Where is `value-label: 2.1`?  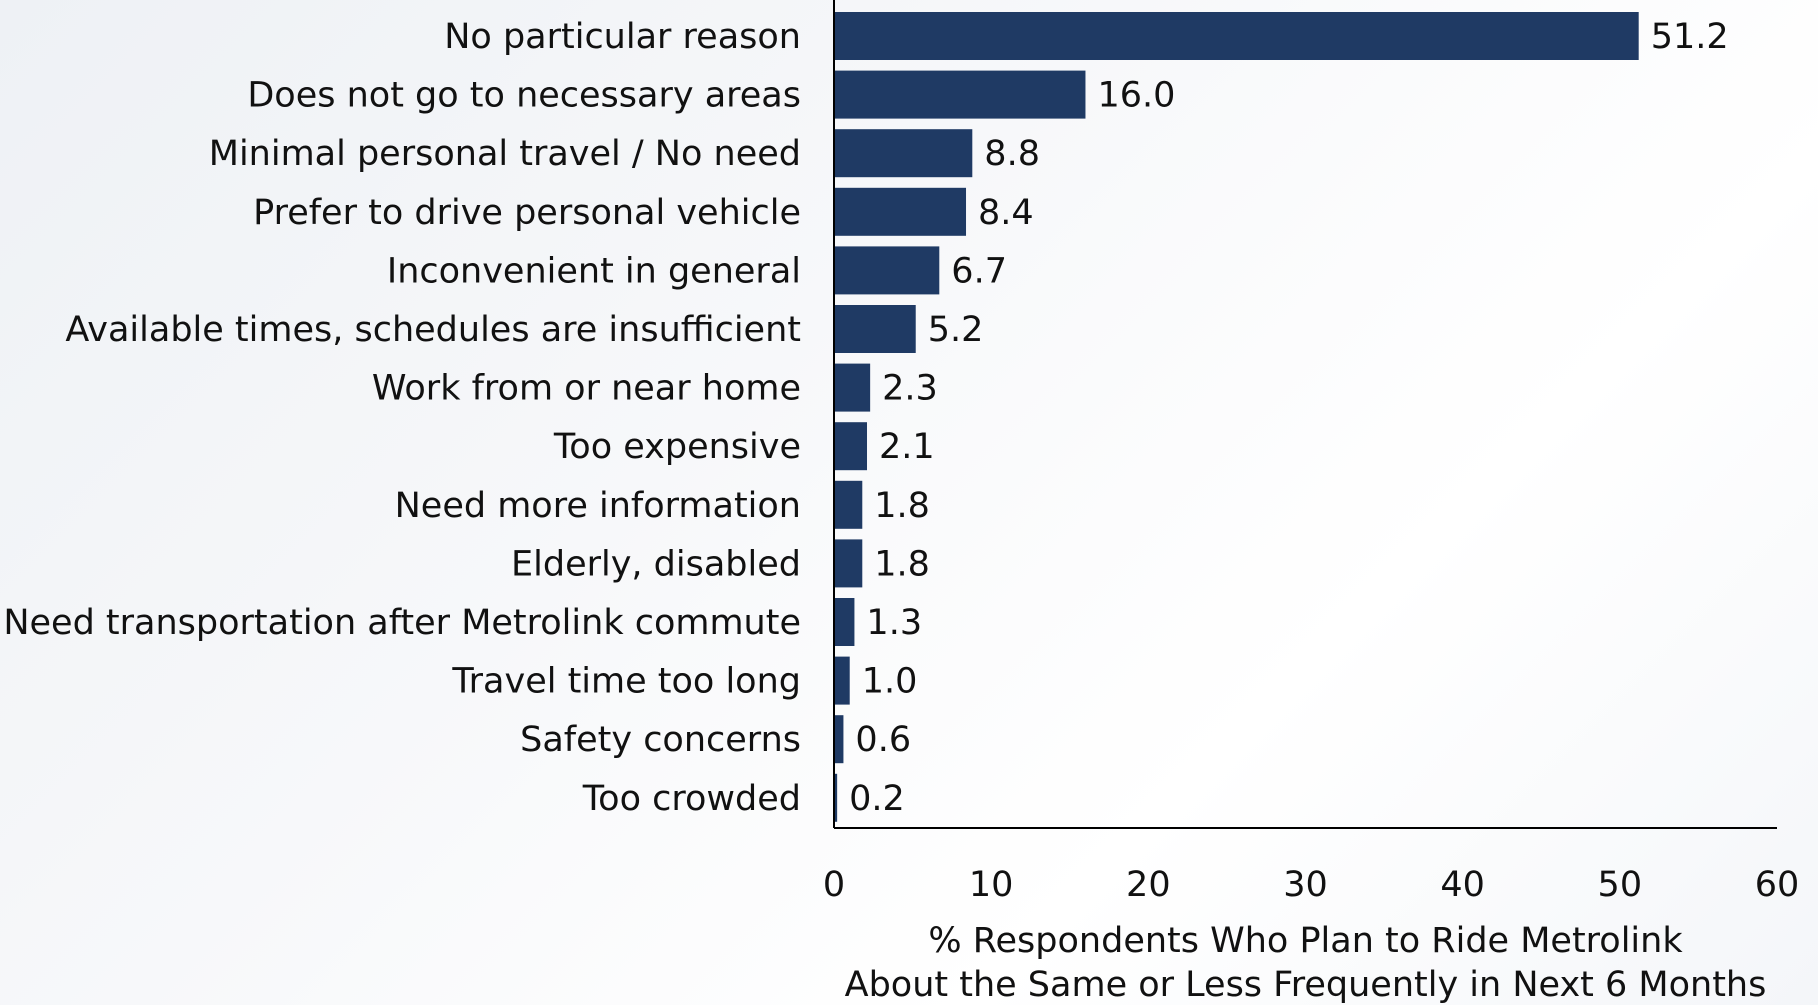 value-label: 2.1 is located at coordinates (907, 447).